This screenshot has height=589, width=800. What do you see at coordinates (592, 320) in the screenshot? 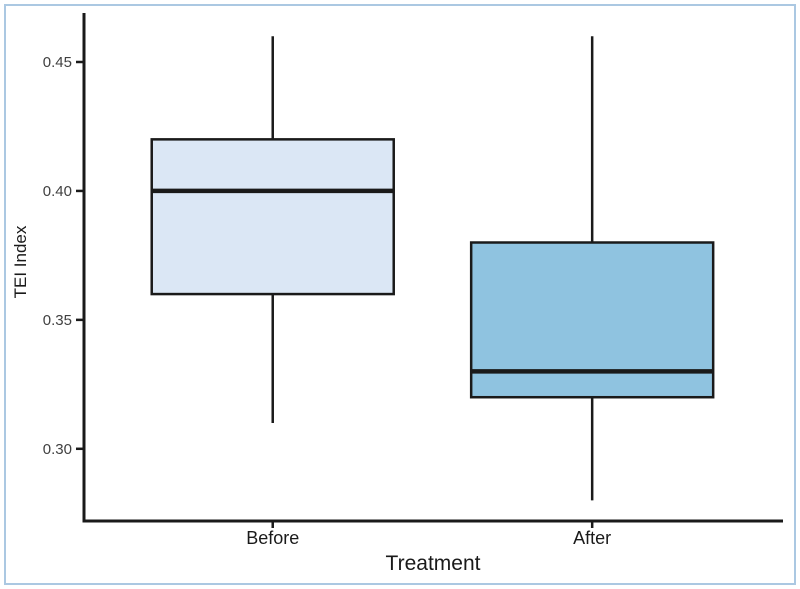
I see `box-after` at bounding box center [592, 320].